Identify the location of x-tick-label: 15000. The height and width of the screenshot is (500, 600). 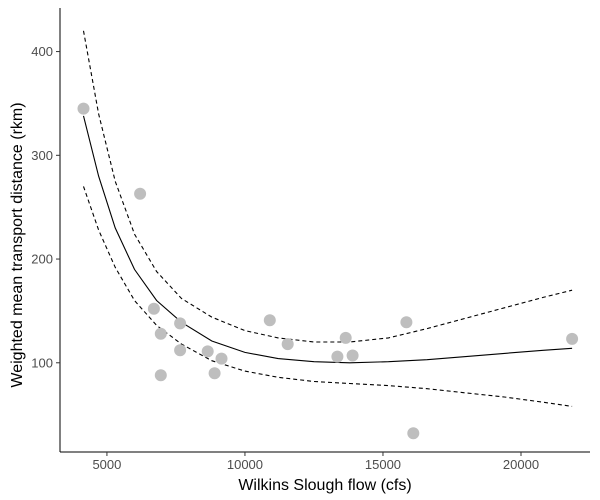
(383, 464).